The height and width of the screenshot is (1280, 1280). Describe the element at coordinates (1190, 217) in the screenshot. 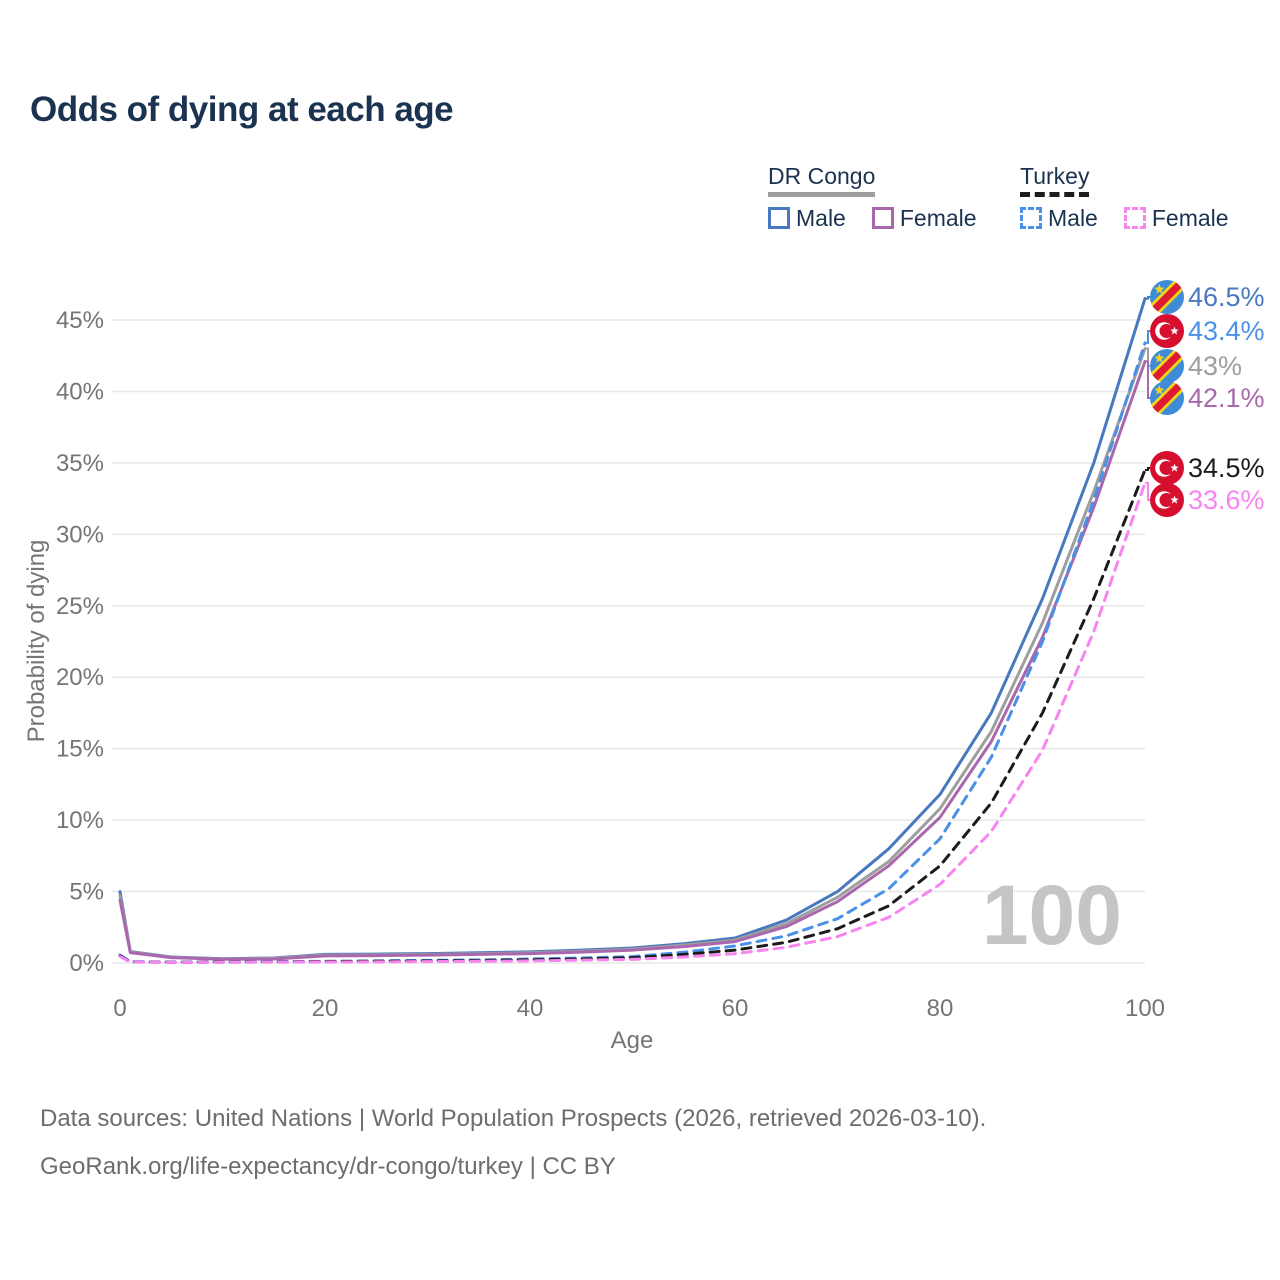

I see `legend-label-turkey-female: Female` at that location.